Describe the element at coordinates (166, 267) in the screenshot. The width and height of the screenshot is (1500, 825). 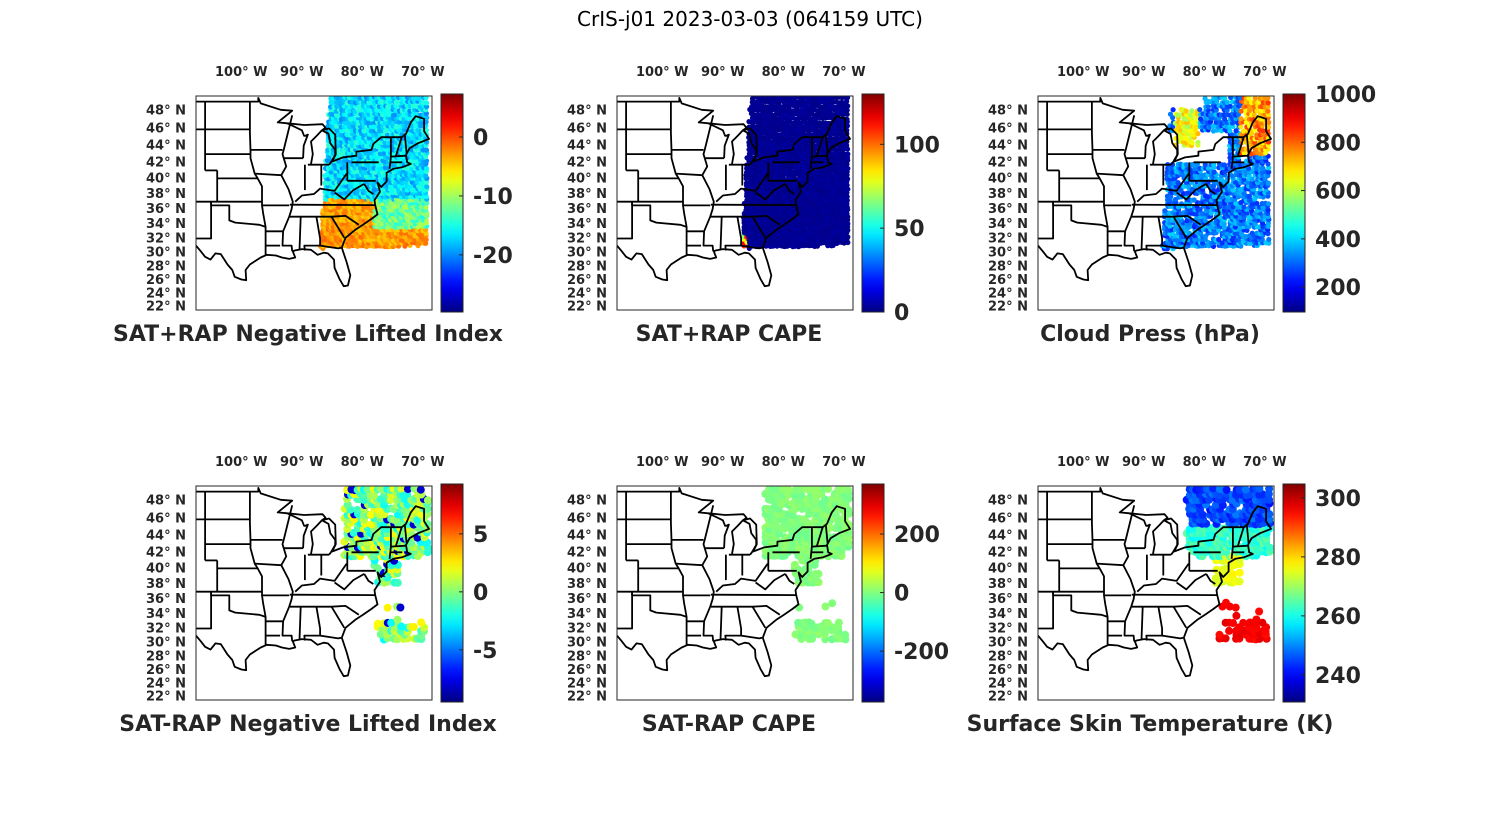
I see `lat-tick-label: 28° N` at that location.